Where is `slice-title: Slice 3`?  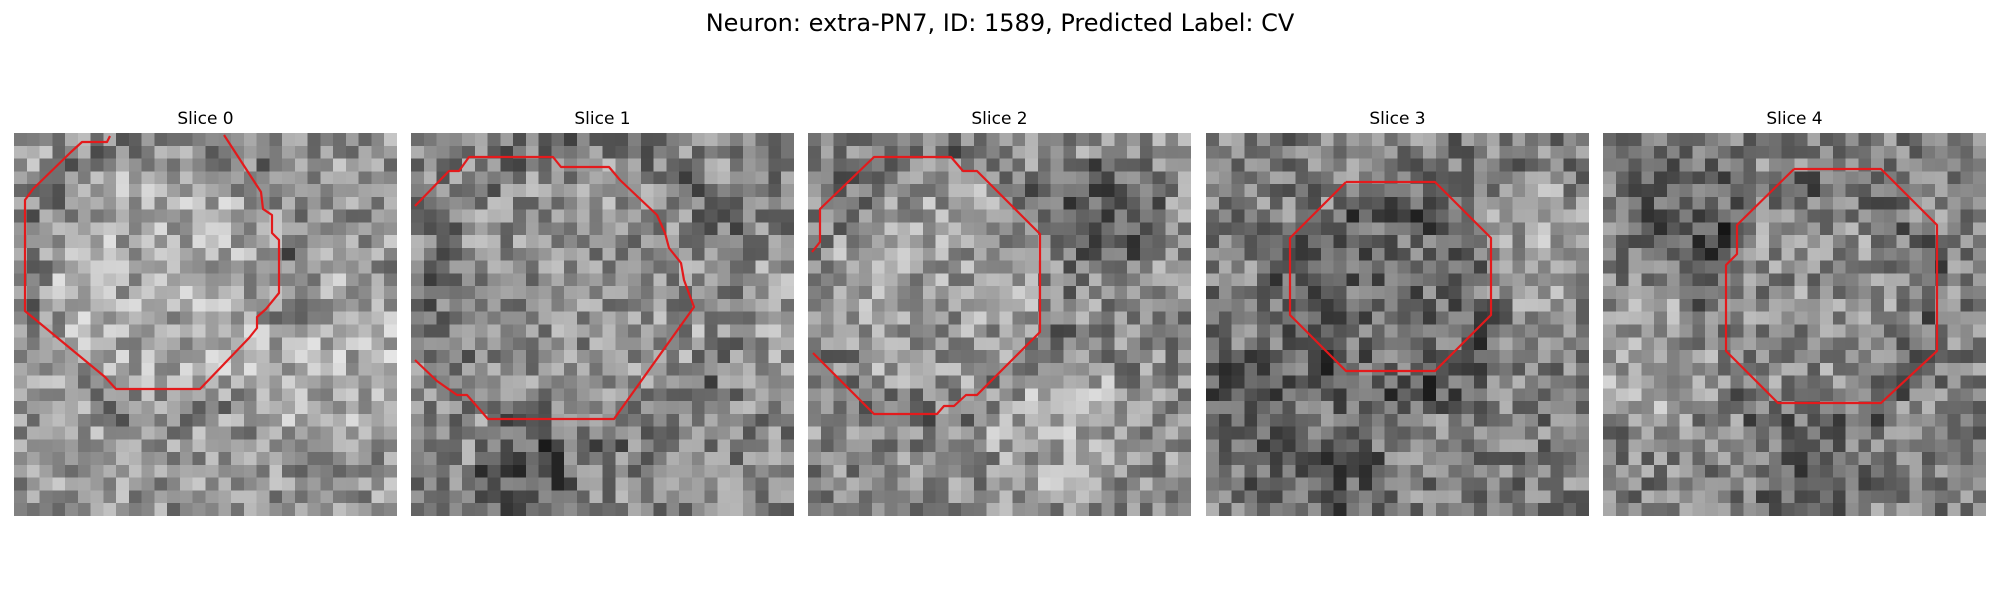 slice-title: Slice 3 is located at coordinates (1397, 119).